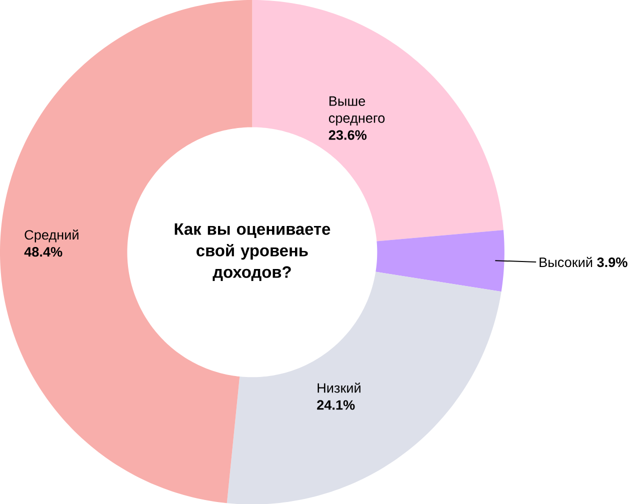  Describe the element at coordinates (51, 235) in the screenshot. I see `slice-label: Средний` at that location.